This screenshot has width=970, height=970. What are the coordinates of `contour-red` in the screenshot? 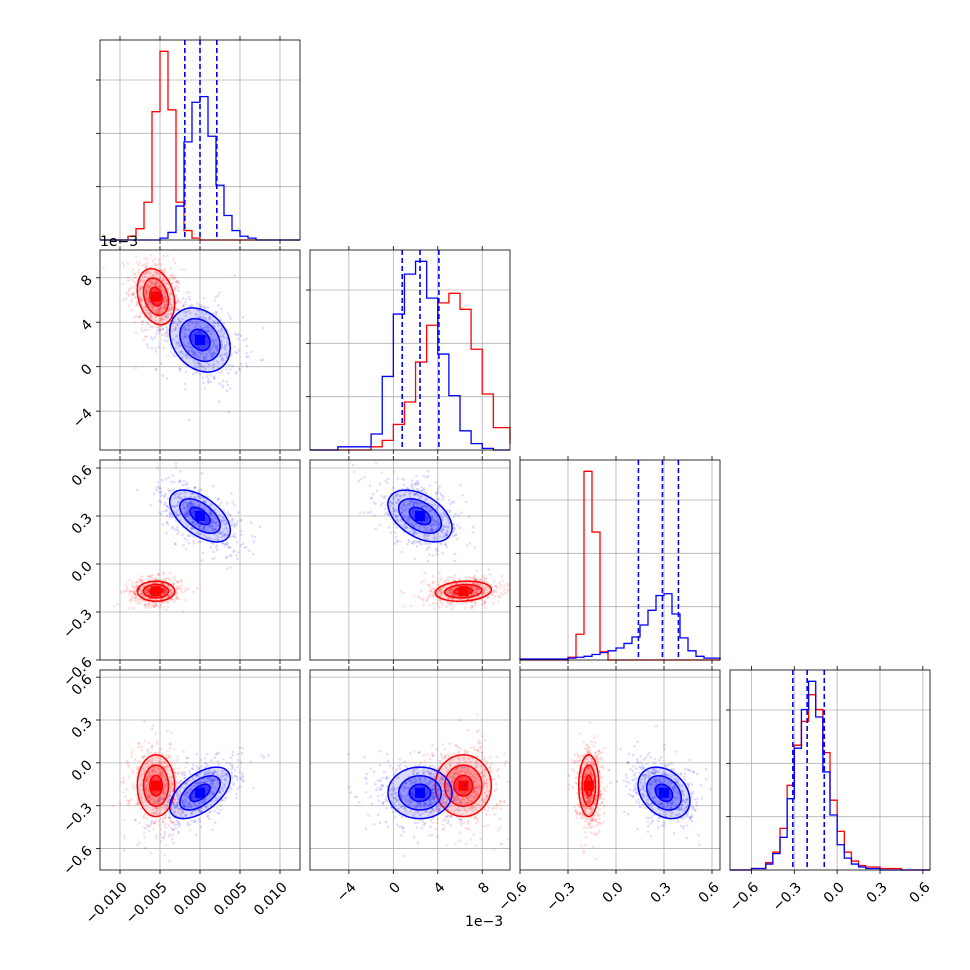 It's located at (156, 296).